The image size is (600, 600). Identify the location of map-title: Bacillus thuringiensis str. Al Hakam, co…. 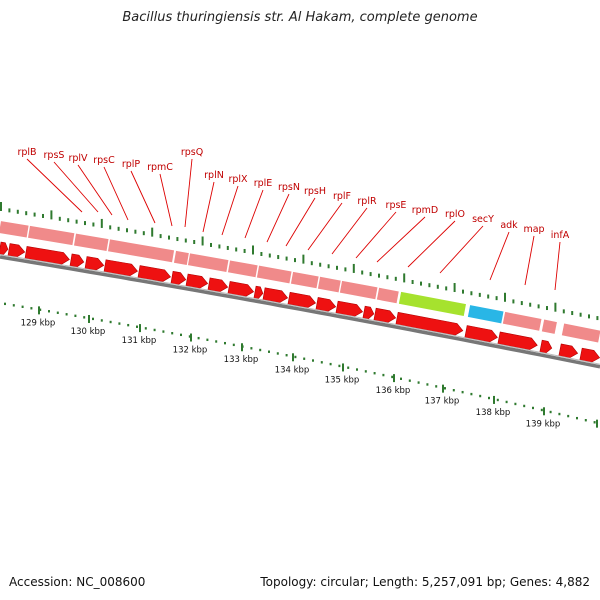
(300, 17).